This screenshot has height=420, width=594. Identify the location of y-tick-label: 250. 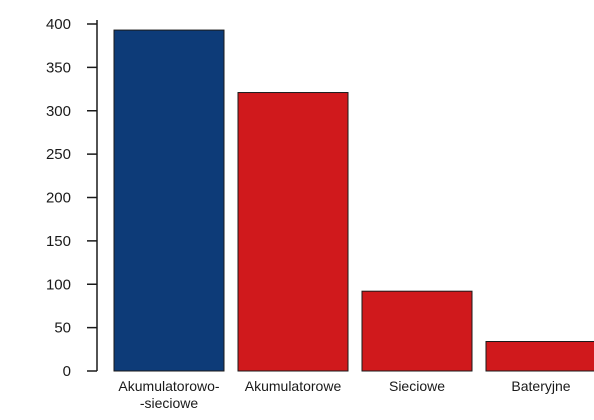
(58, 154).